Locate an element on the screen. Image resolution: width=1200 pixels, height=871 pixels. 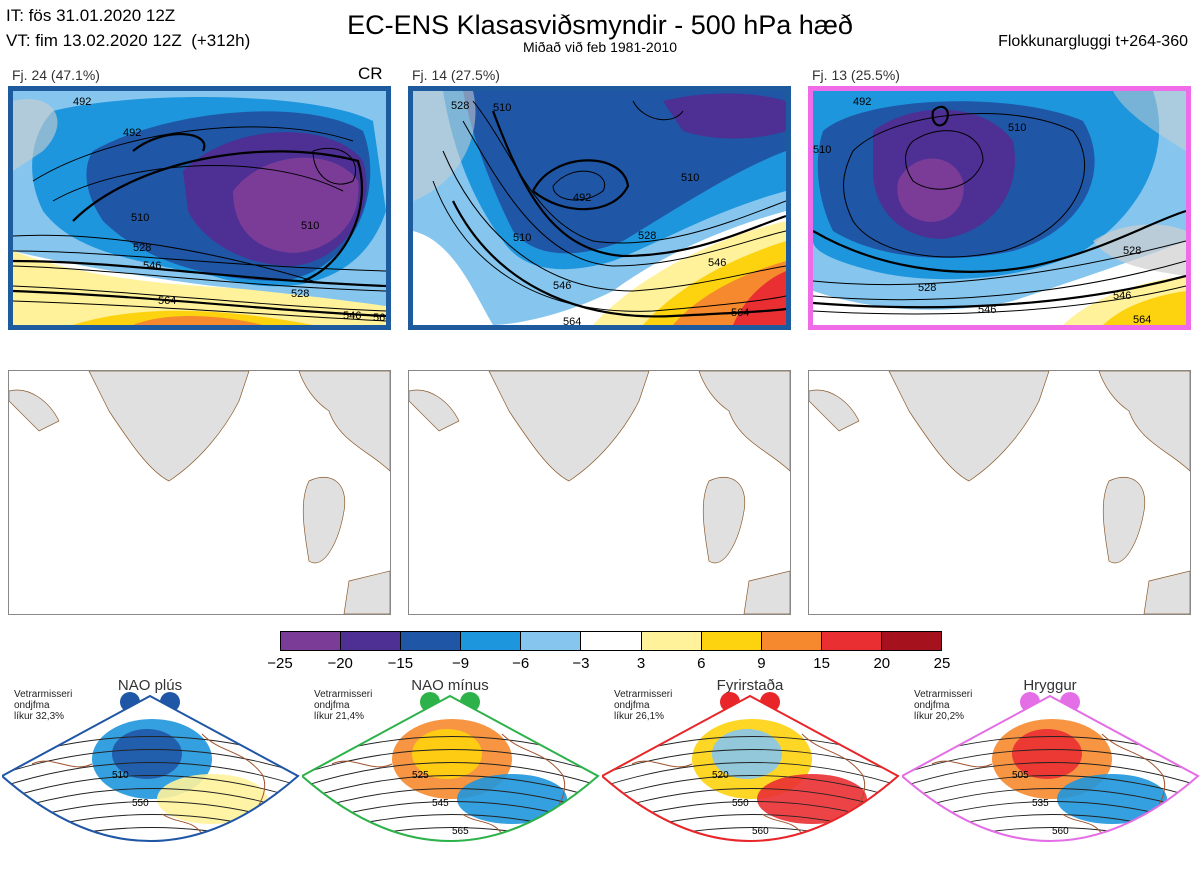
regime-note-line: líkur 32,3% is located at coordinates (39, 716).